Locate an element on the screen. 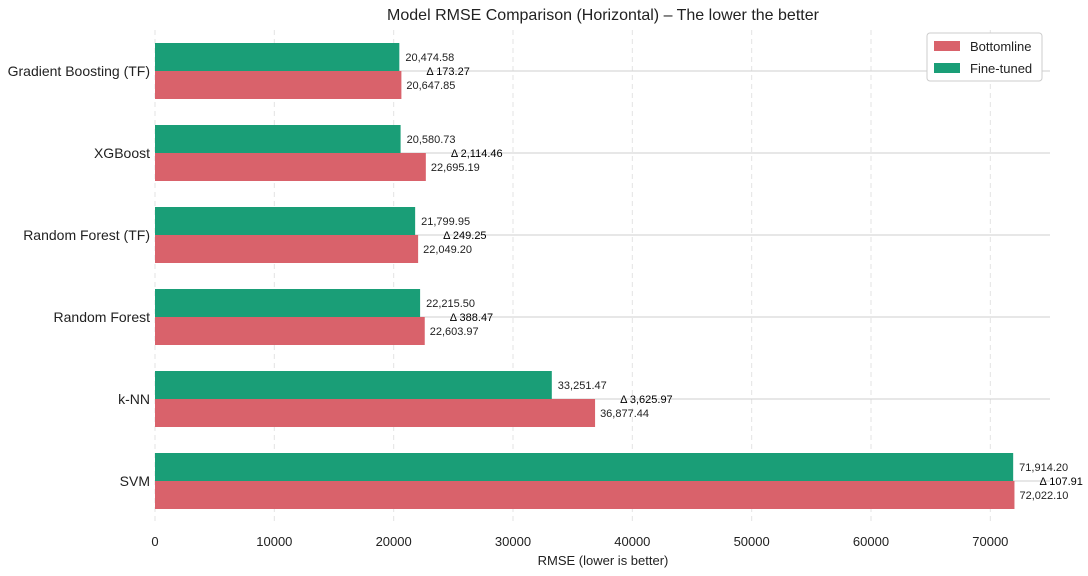 Image resolution: width=1088 pixels, height=576 pixels. bar-fine-tuned-random-forest-tf is located at coordinates (285, 221).